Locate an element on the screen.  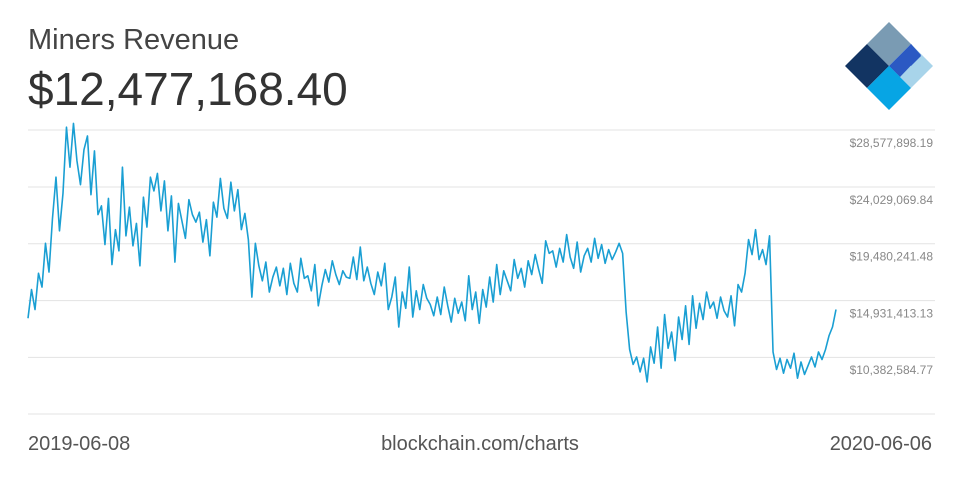
x-axis-start-label: 2019-06-08 is located at coordinates (79, 444).